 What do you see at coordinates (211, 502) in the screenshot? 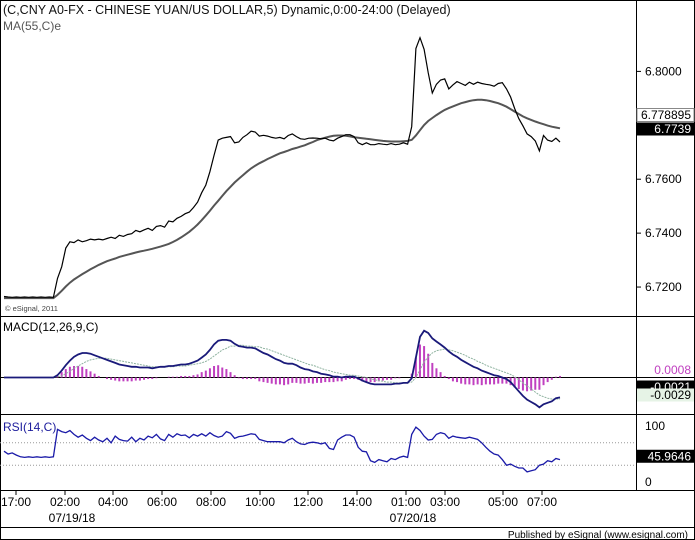
I see `x-tick-label: 08:00` at bounding box center [211, 502].